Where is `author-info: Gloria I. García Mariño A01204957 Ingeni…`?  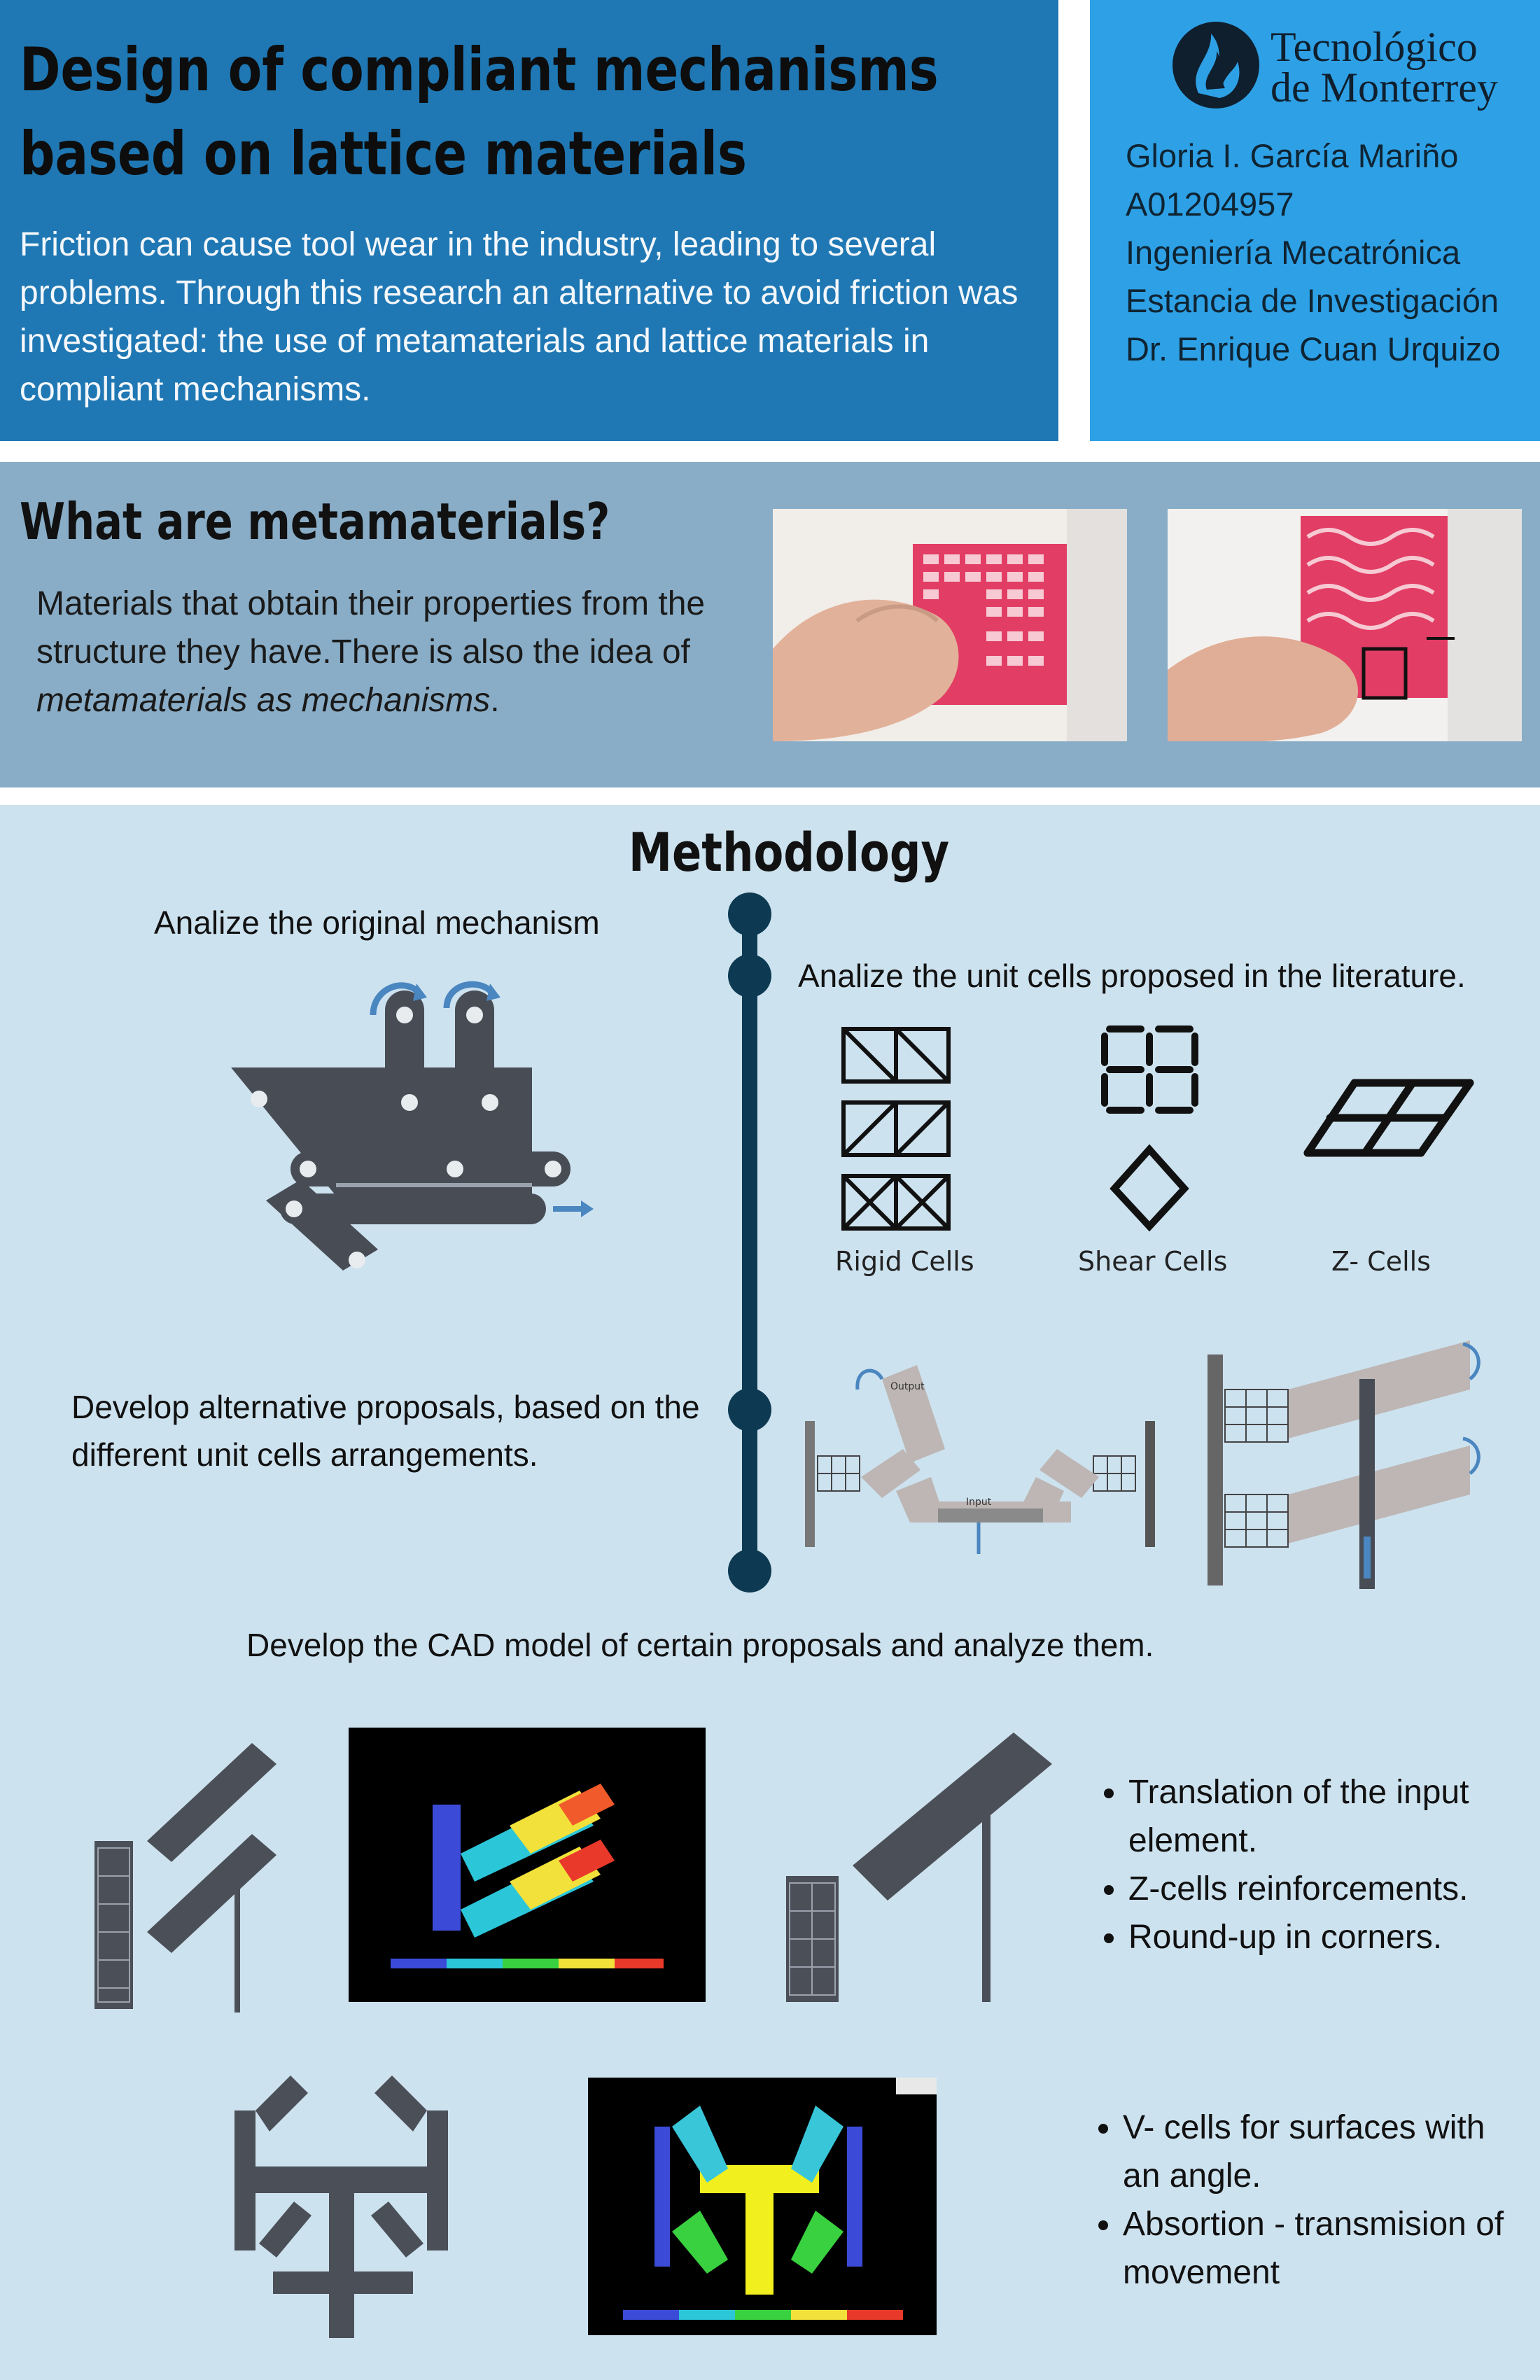
author-info: Gloria I. García Mariño A01204957 Ingeni… is located at coordinates (1313, 252).